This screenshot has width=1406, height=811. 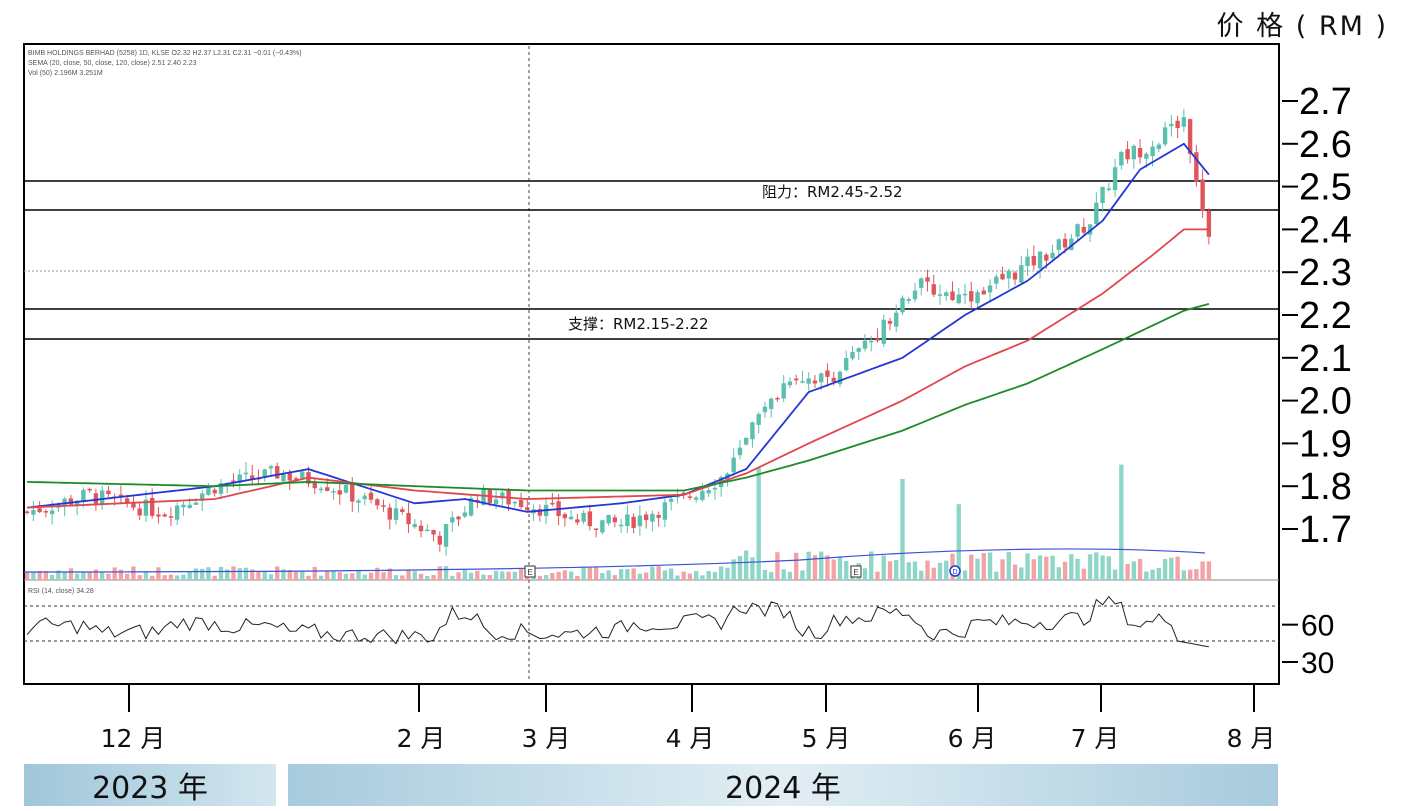 What do you see at coordinates (61, 591) in the screenshot?
I see `rsi-legend: RSI (14, close) 34.28` at bounding box center [61, 591].